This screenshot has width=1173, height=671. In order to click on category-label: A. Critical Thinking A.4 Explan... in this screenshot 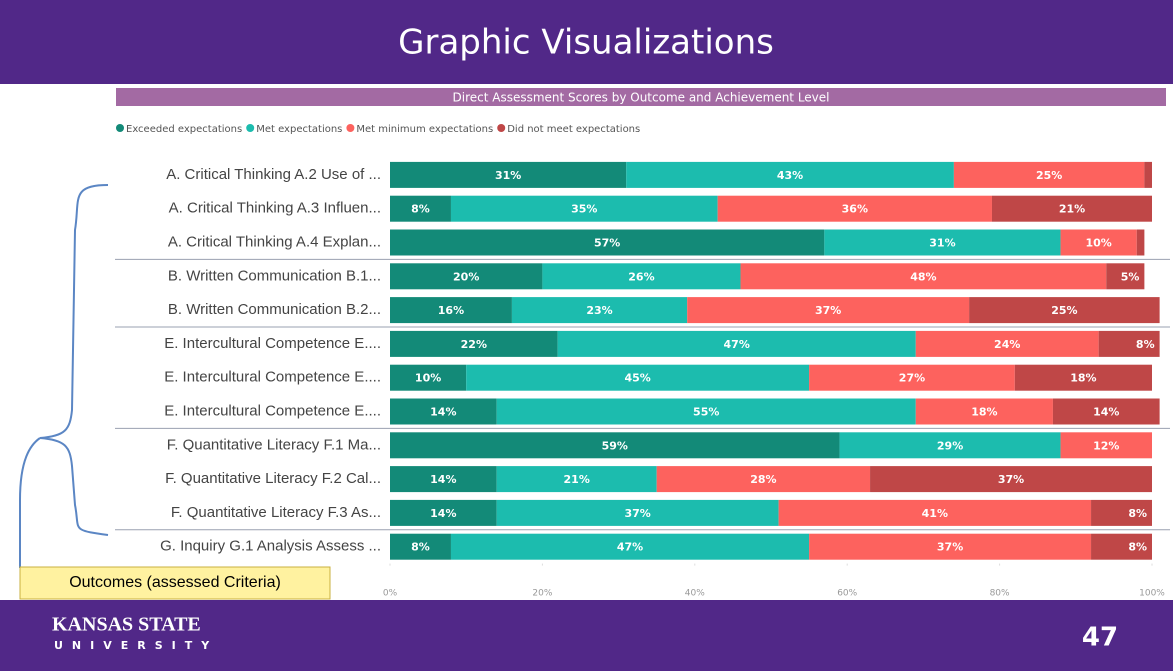, I will do `click(274, 241)`.